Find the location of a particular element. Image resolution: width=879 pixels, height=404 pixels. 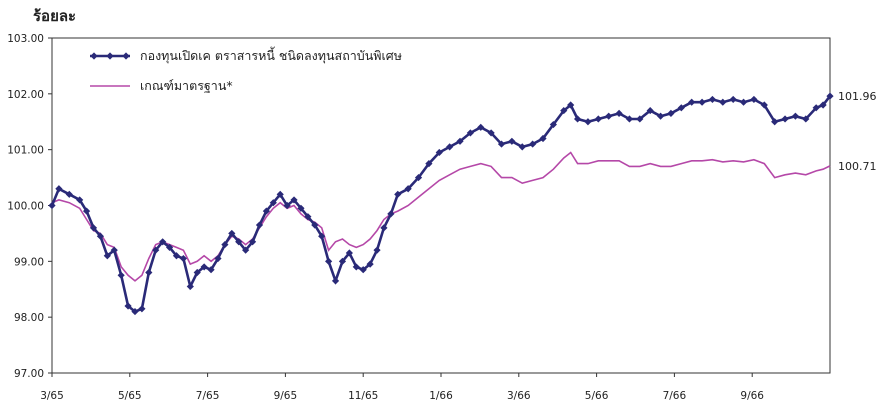

y-tick-label: 101.00 is located at coordinates (25, 151).